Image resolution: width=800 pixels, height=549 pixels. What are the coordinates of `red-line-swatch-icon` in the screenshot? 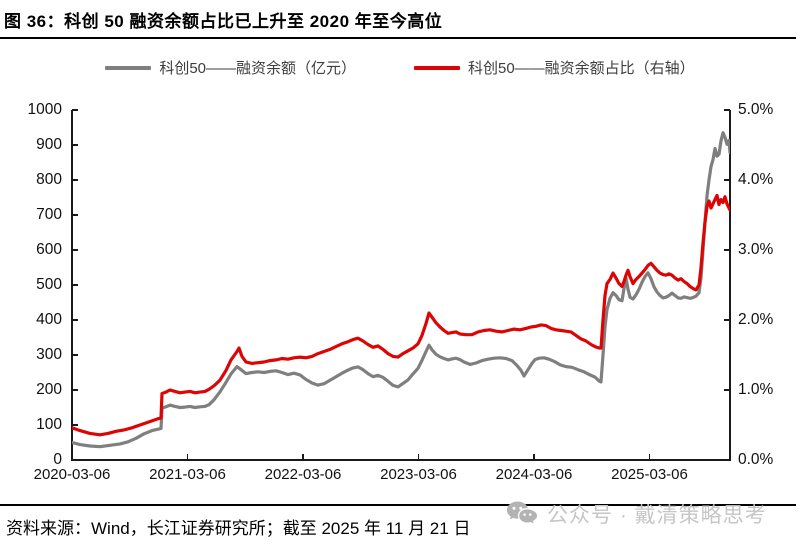 It's located at (437, 67).